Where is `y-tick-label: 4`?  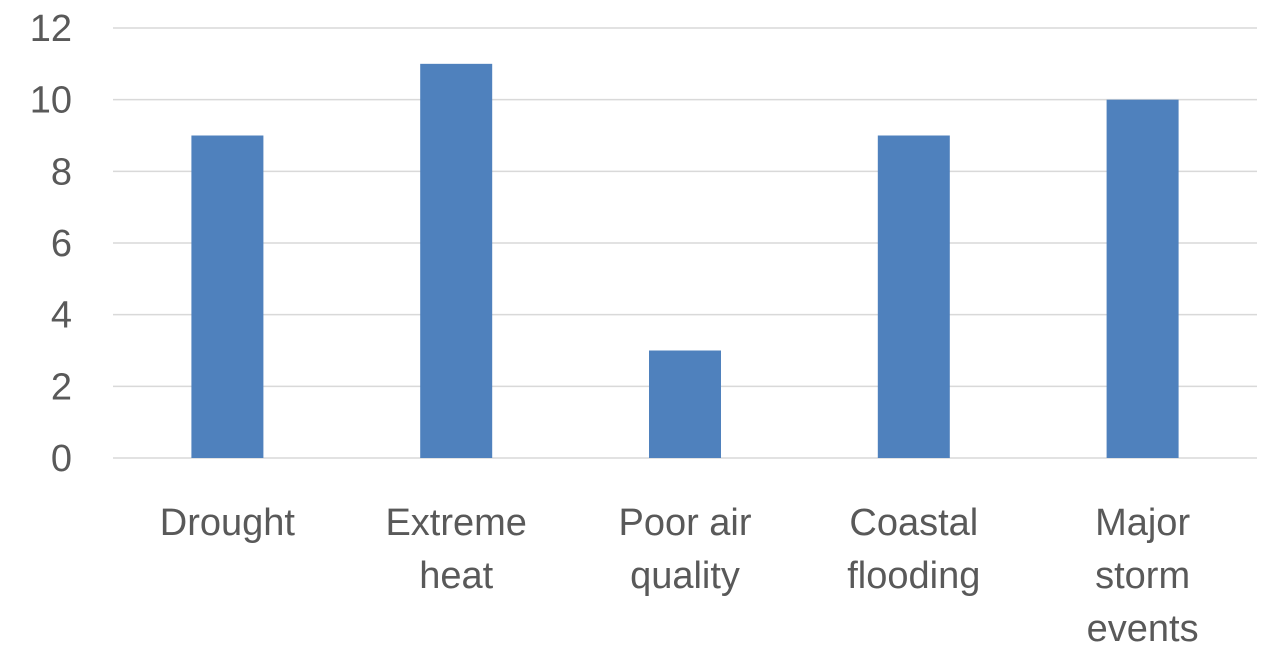 y-tick-label: 4 is located at coordinates (61, 316).